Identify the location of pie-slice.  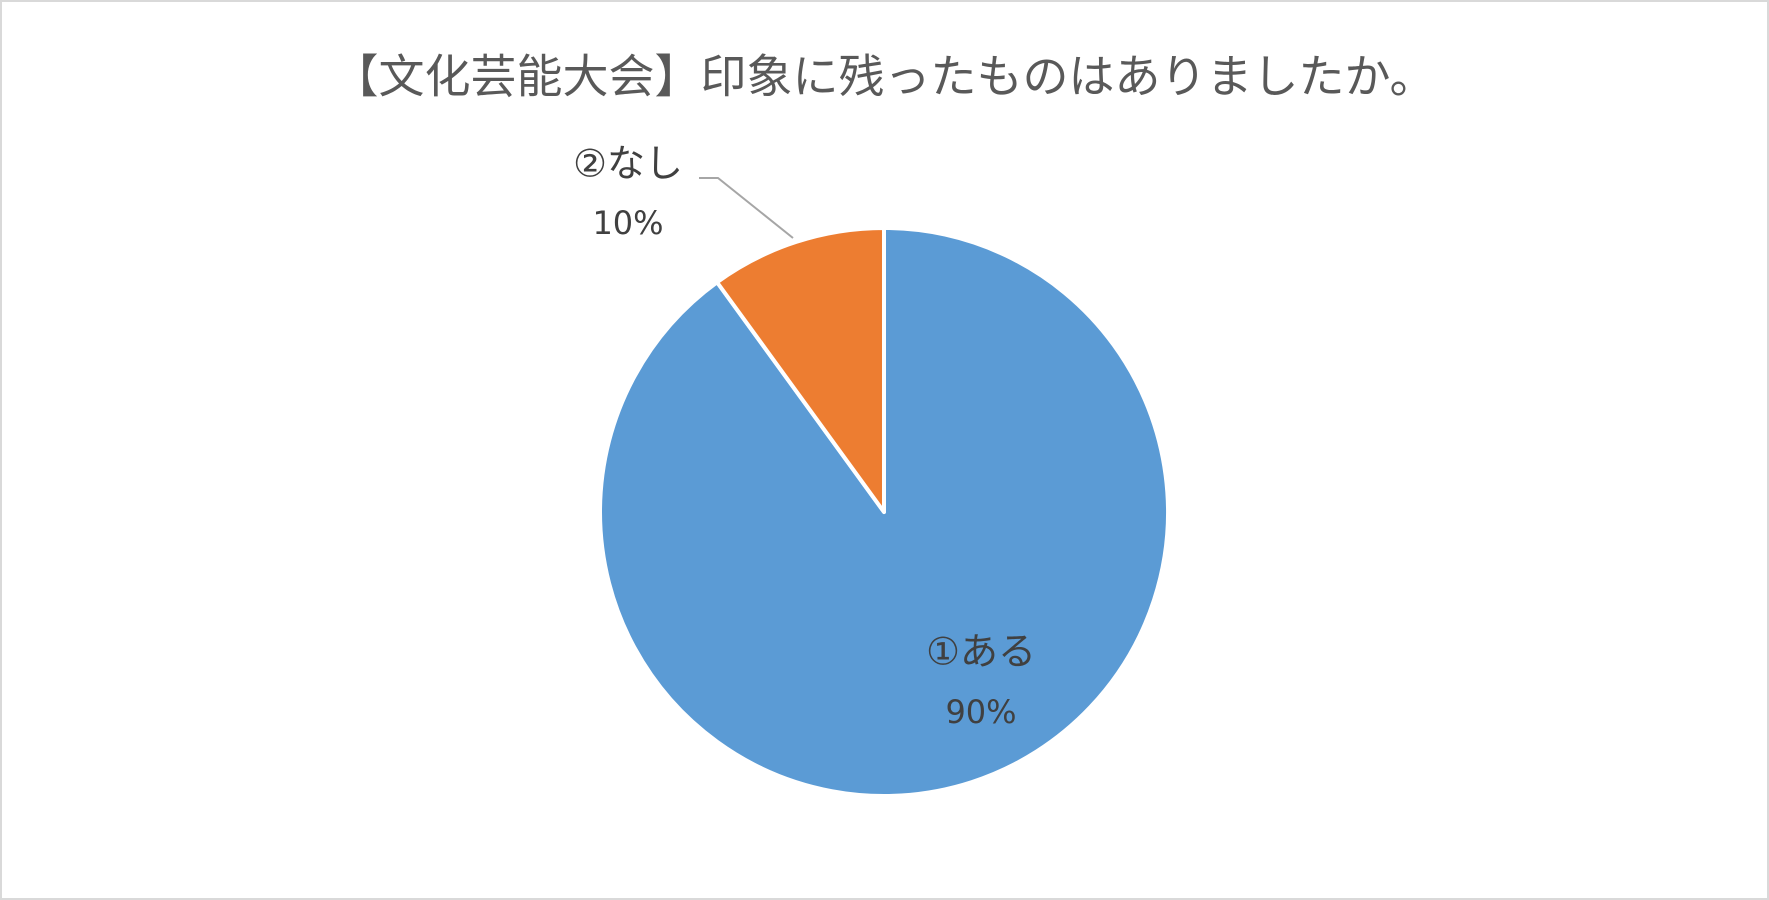
(800, 370).